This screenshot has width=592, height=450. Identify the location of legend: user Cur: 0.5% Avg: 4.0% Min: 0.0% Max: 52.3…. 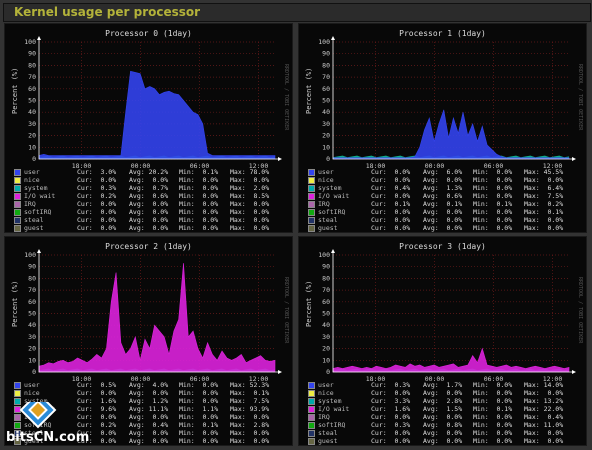
(150, 413).